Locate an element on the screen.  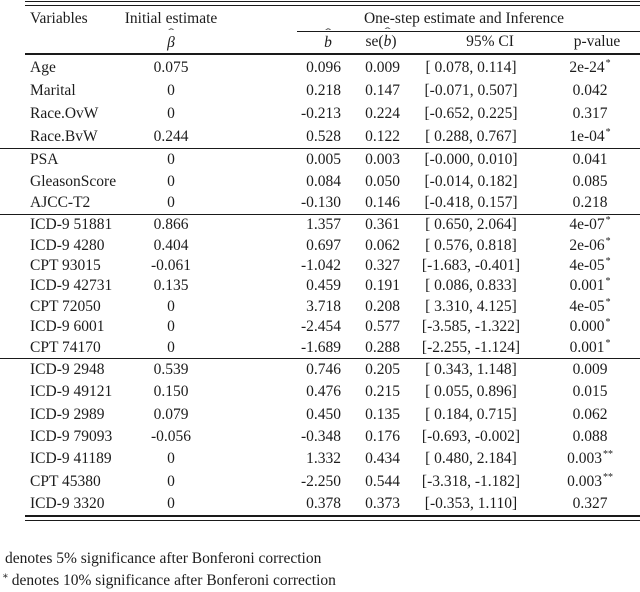
cell-ci: [ 0.343, 1.148] is located at coordinates (471, 370).